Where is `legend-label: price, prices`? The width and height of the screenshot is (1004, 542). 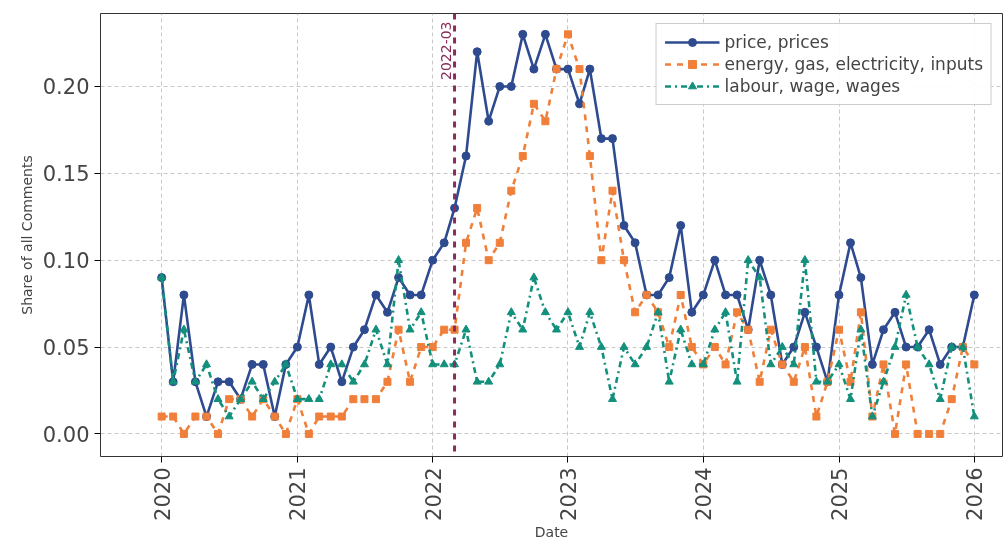
legend-label: price, prices is located at coordinates (776, 42).